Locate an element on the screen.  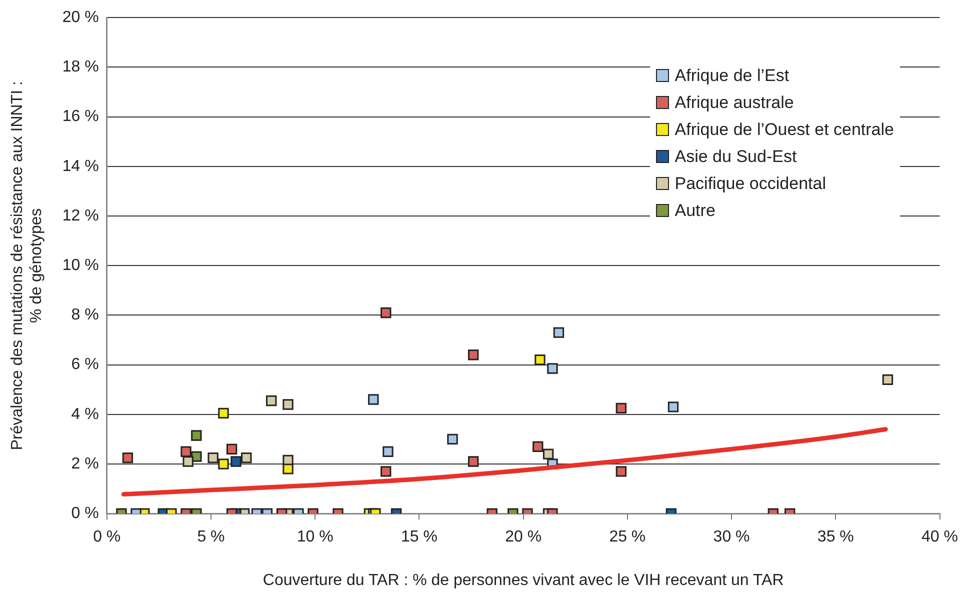
y-tick-label: 12 % is located at coordinates (80, 215).